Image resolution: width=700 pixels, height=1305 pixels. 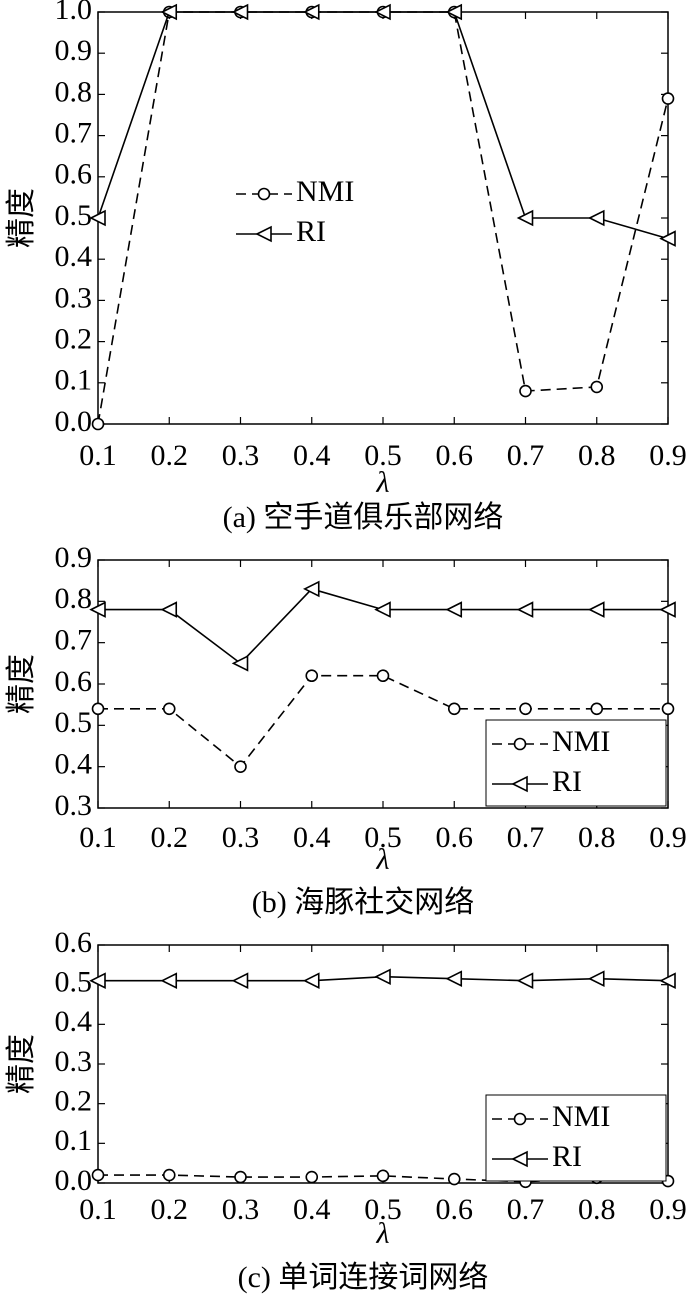 What do you see at coordinates (363, 902) in the screenshot?
I see `caption: (b) 海豚社交网络` at bounding box center [363, 902].